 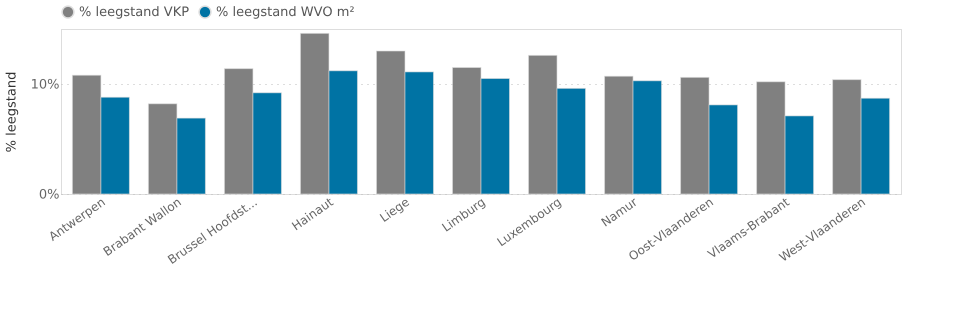 What do you see at coordinates (12, 112) in the screenshot?
I see `y-axis-title: % leegstand` at bounding box center [12, 112].